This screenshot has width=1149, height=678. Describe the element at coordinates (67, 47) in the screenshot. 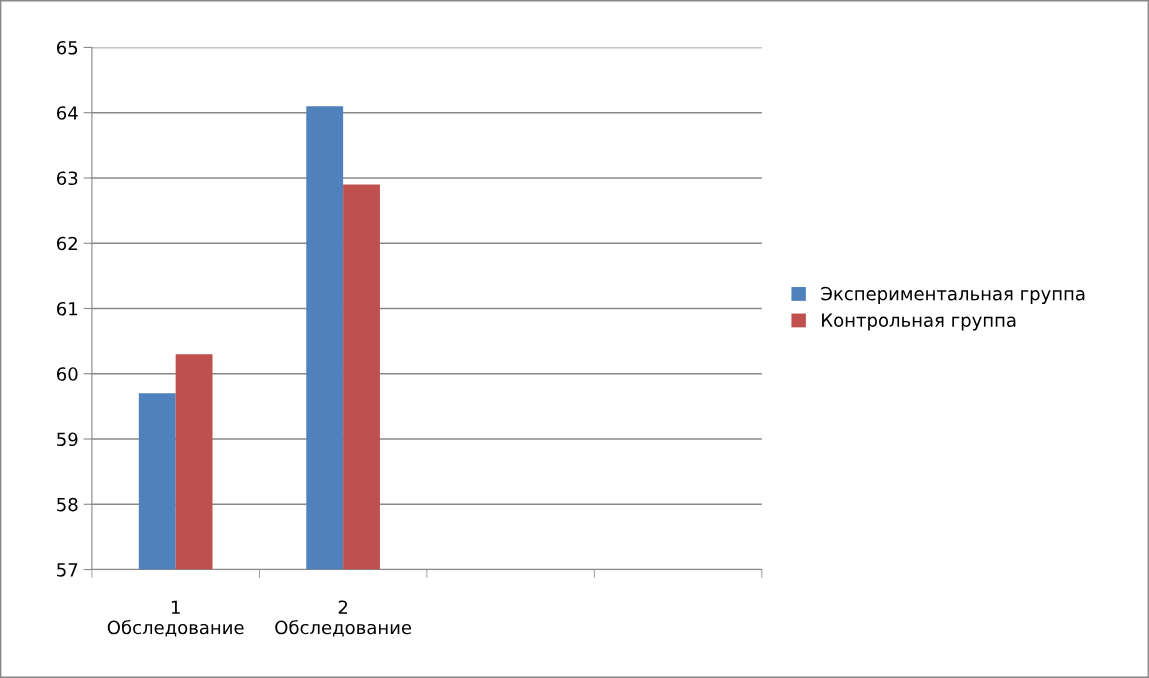

I see `y-tick-label: 65` at that location.